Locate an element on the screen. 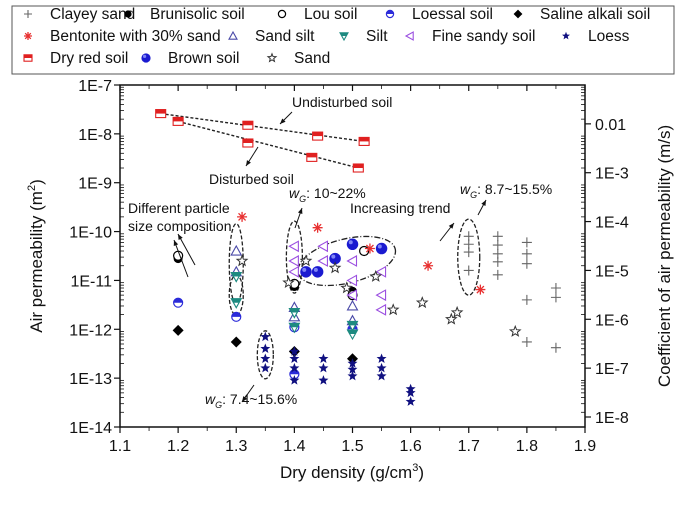 This screenshot has height=508, width=688. legend-item: Lou soil is located at coordinates (317, 14).